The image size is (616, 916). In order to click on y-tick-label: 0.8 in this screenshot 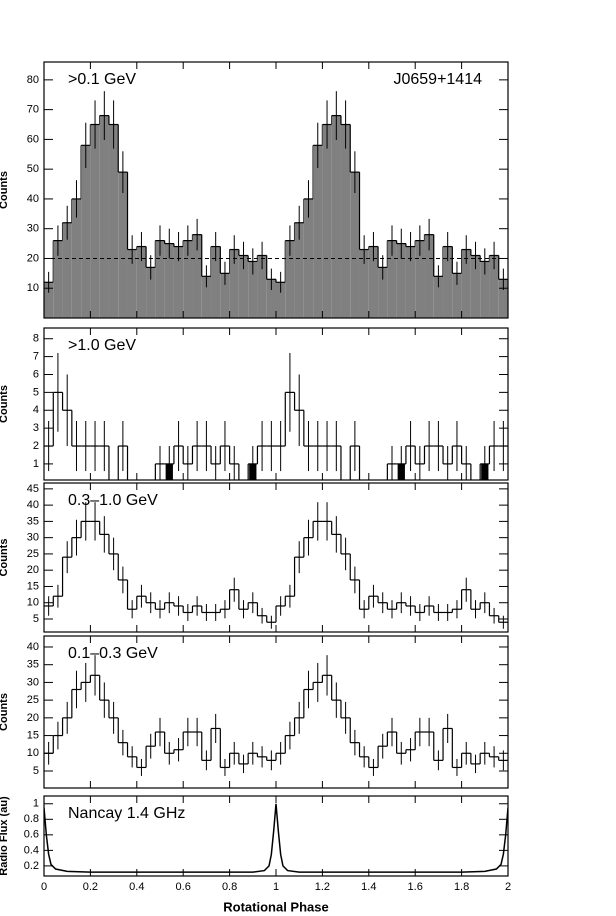, I will do `click(31, 819)`.